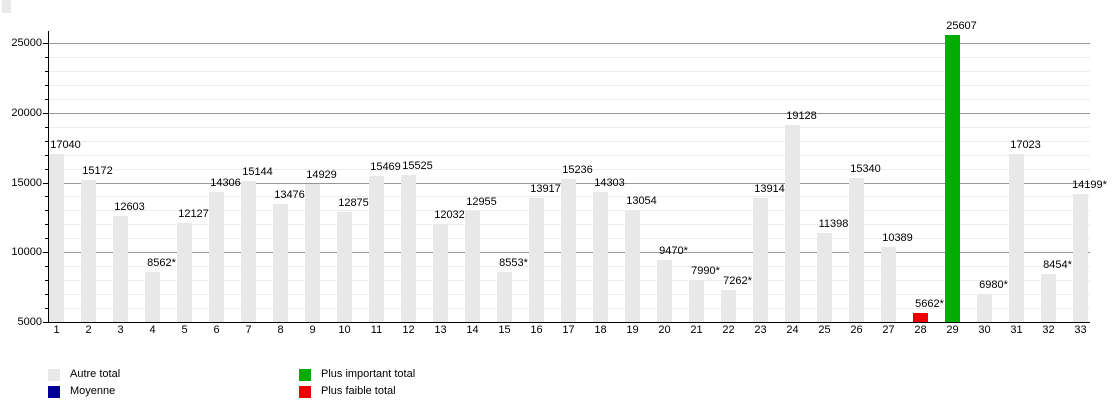  I want to click on corner-swatch, so click(6, 6).